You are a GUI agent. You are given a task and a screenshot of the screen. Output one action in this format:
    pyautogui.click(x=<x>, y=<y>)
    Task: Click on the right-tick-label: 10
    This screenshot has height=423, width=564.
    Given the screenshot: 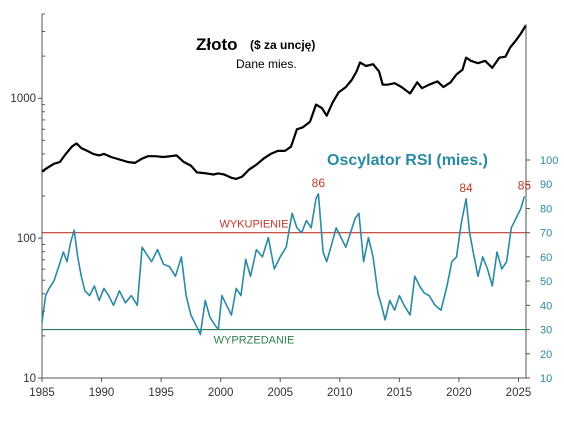 What is the action you would take?
    pyautogui.click(x=546, y=379)
    